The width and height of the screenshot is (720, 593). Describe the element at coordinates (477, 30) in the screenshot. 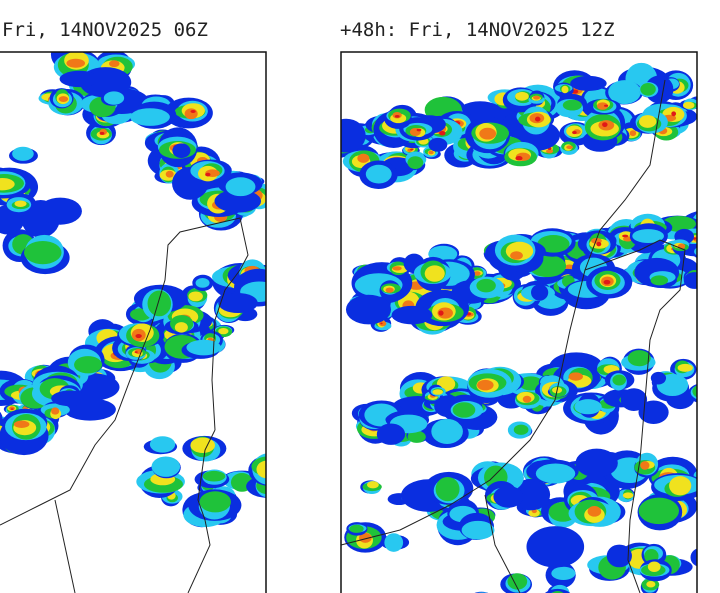

I see `panel-title: +48h: Fri, 14NOV2025 12Z` at that location.